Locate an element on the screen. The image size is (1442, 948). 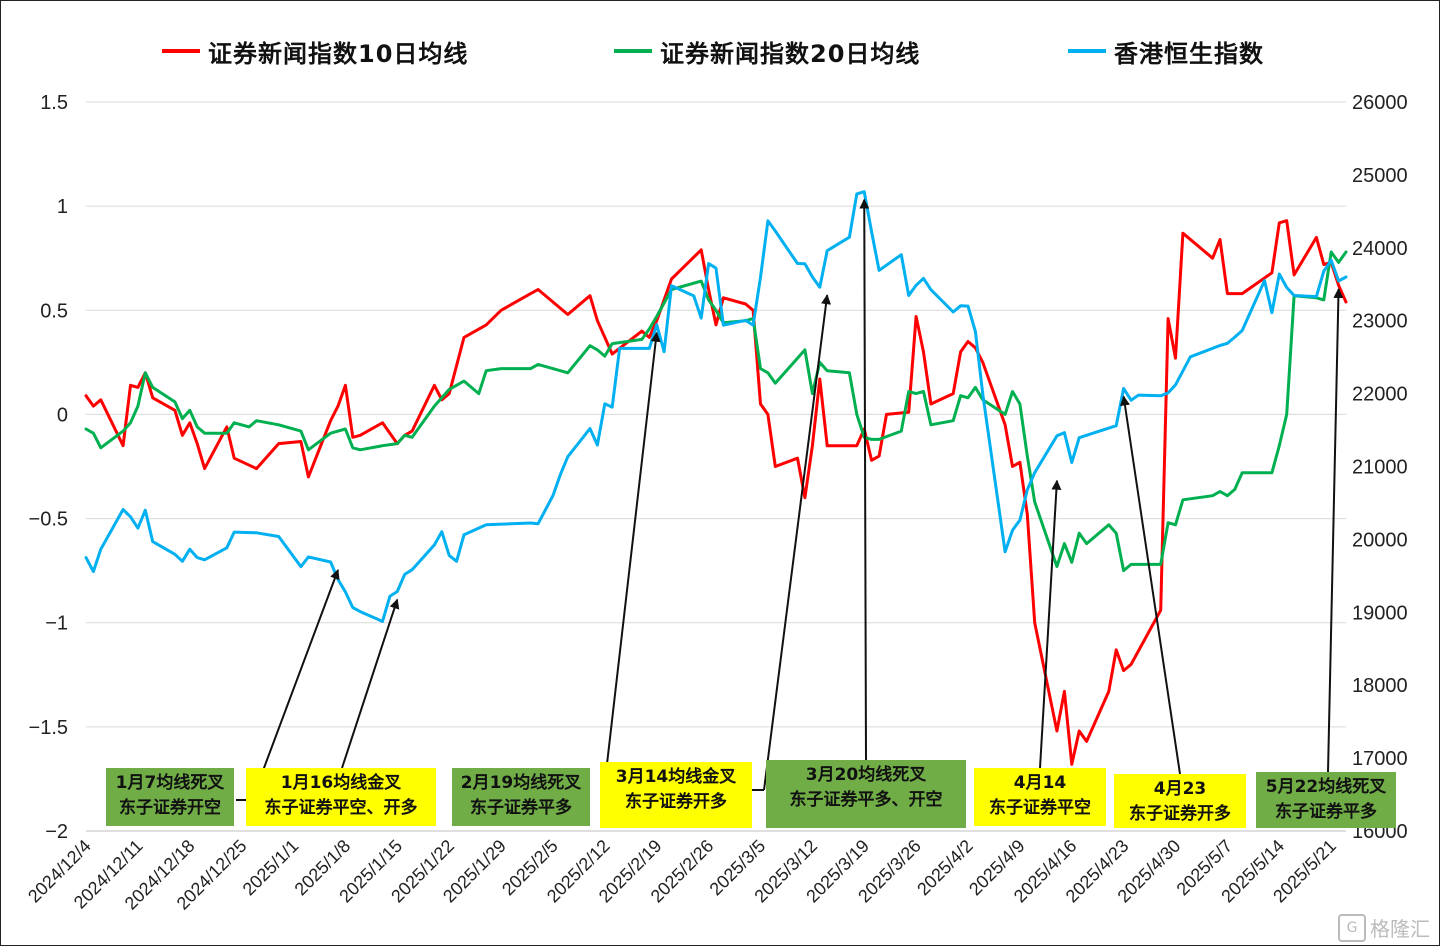
y-right-tick-label: 24000 is located at coordinates (1380, 249).